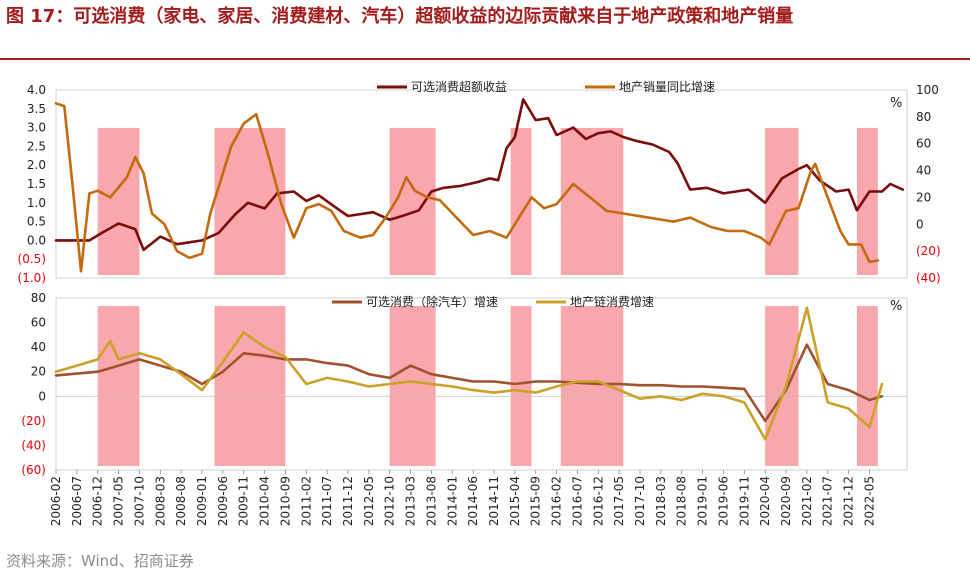  What do you see at coordinates (432, 301) in the screenshot?
I see `legend-label-2: 可选消费（除汽车）增速` at bounding box center [432, 301].